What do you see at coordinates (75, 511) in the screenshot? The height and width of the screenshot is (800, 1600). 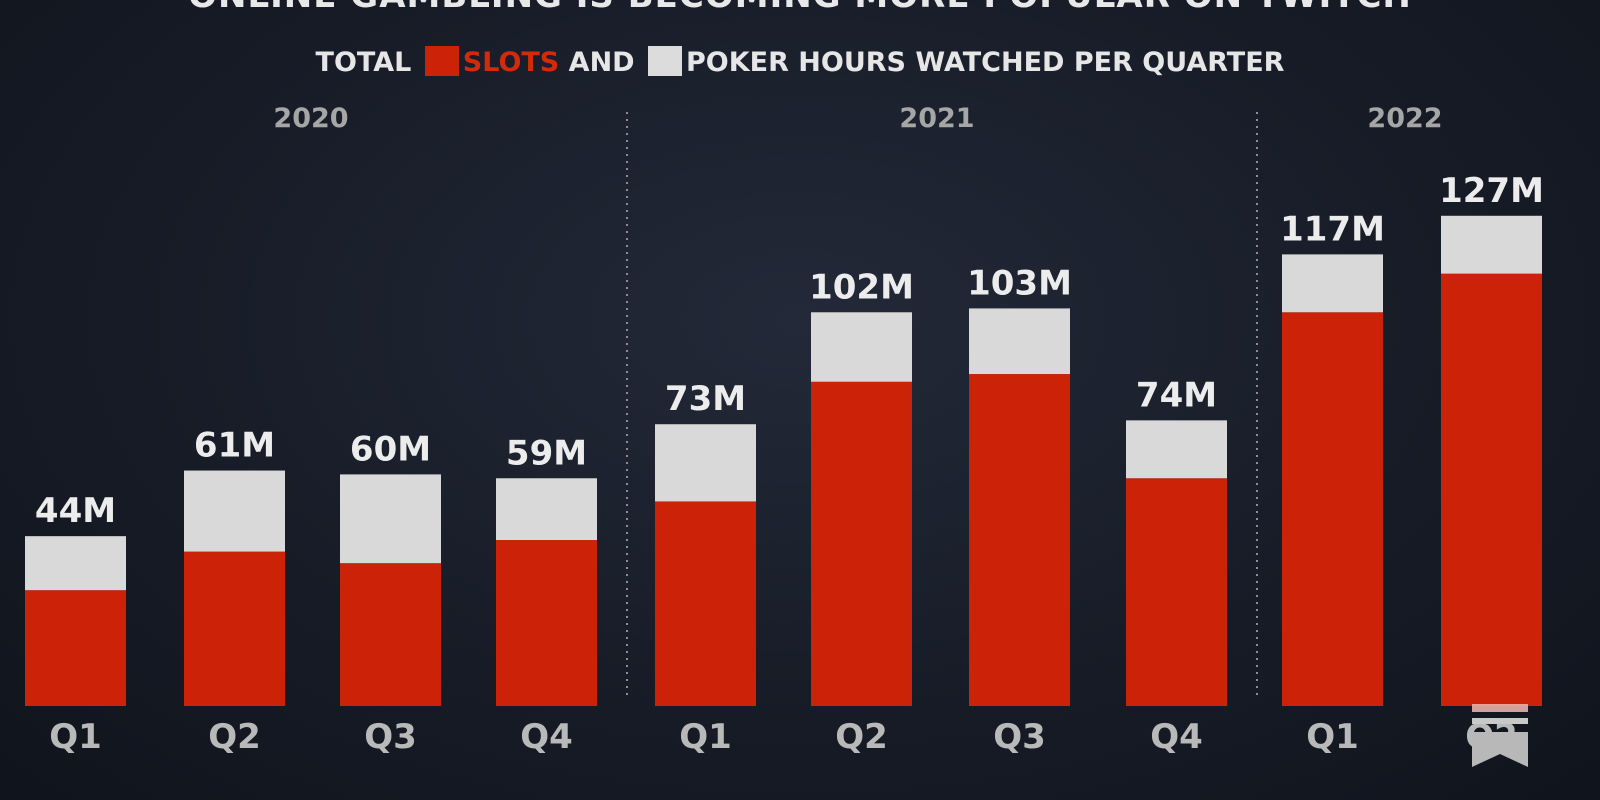 I see `data-label: 44M` at bounding box center [75, 511].